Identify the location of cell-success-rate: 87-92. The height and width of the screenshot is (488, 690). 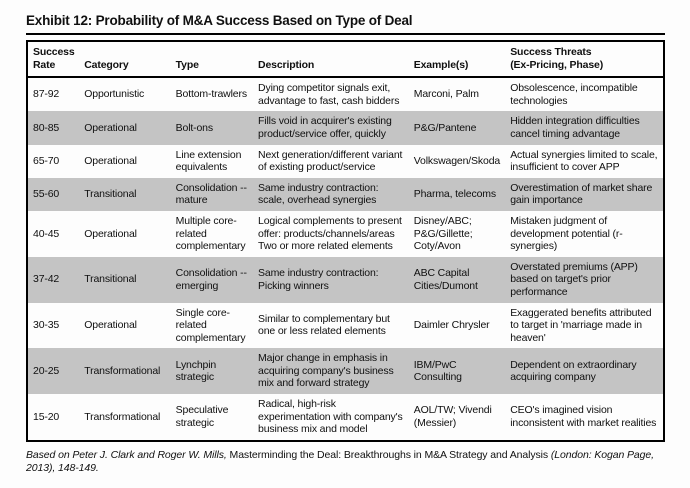
(46, 94).